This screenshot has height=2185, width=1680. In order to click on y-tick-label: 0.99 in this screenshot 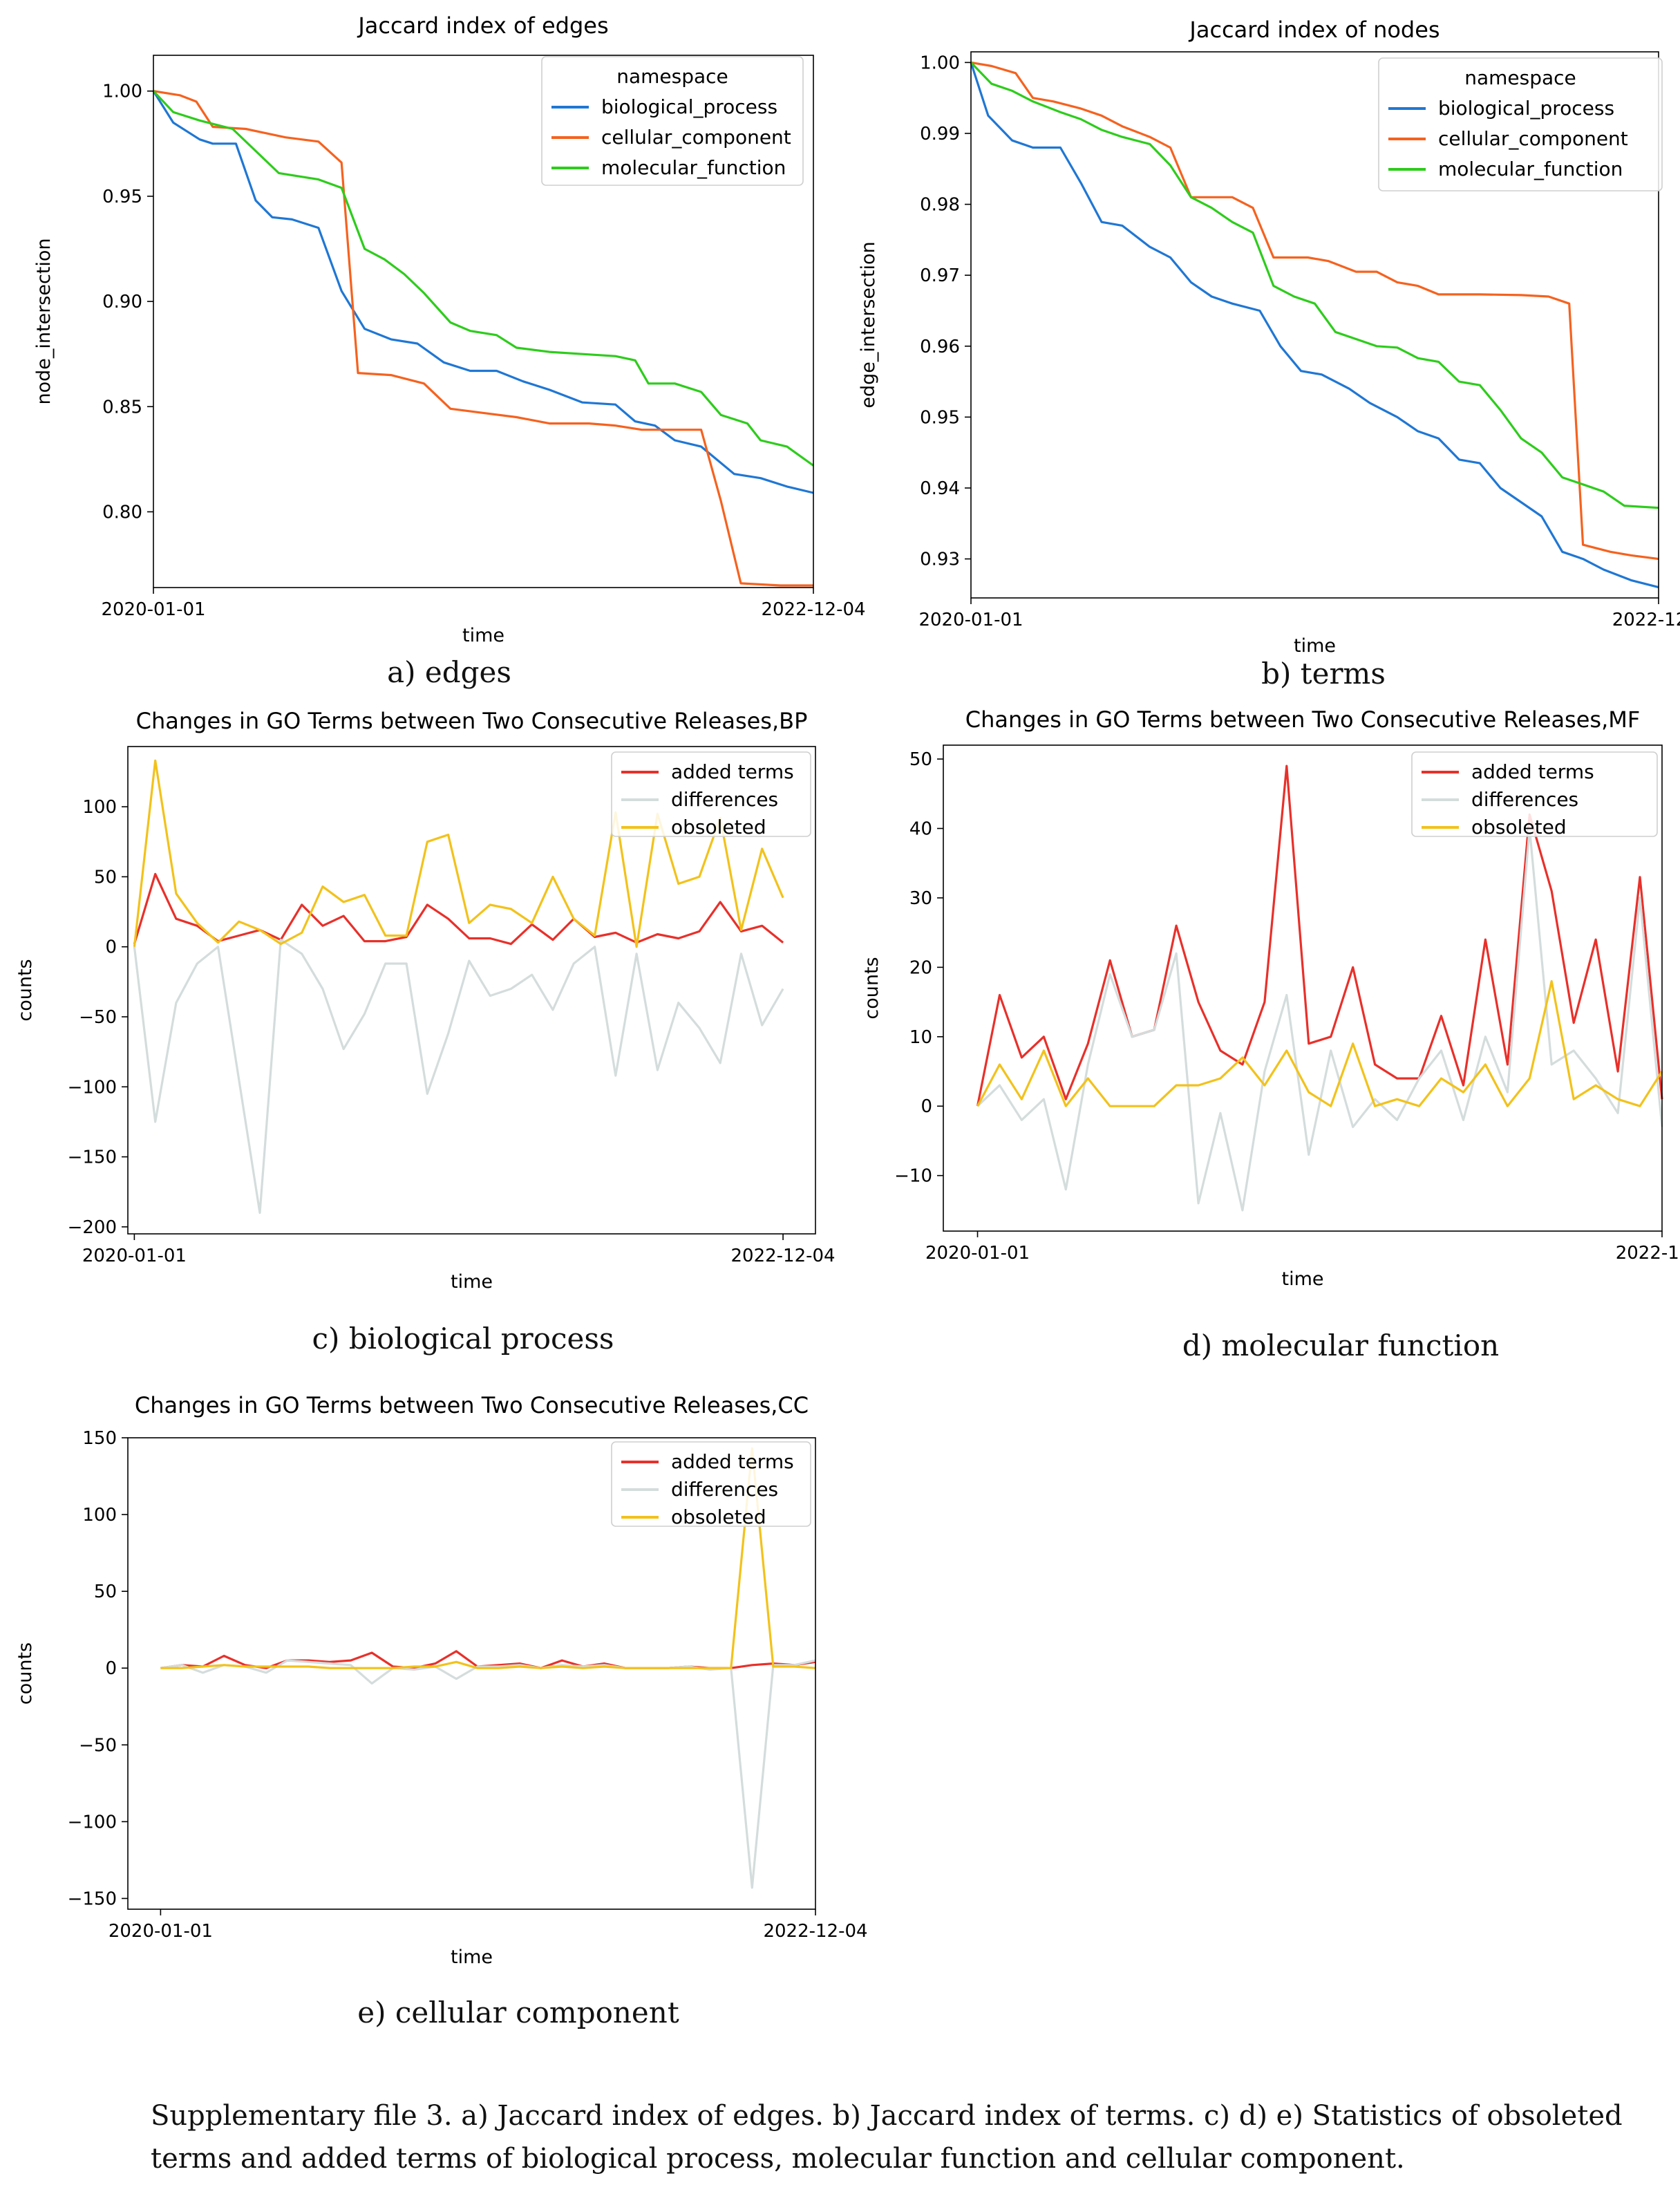, I will do `click(940, 134)`.